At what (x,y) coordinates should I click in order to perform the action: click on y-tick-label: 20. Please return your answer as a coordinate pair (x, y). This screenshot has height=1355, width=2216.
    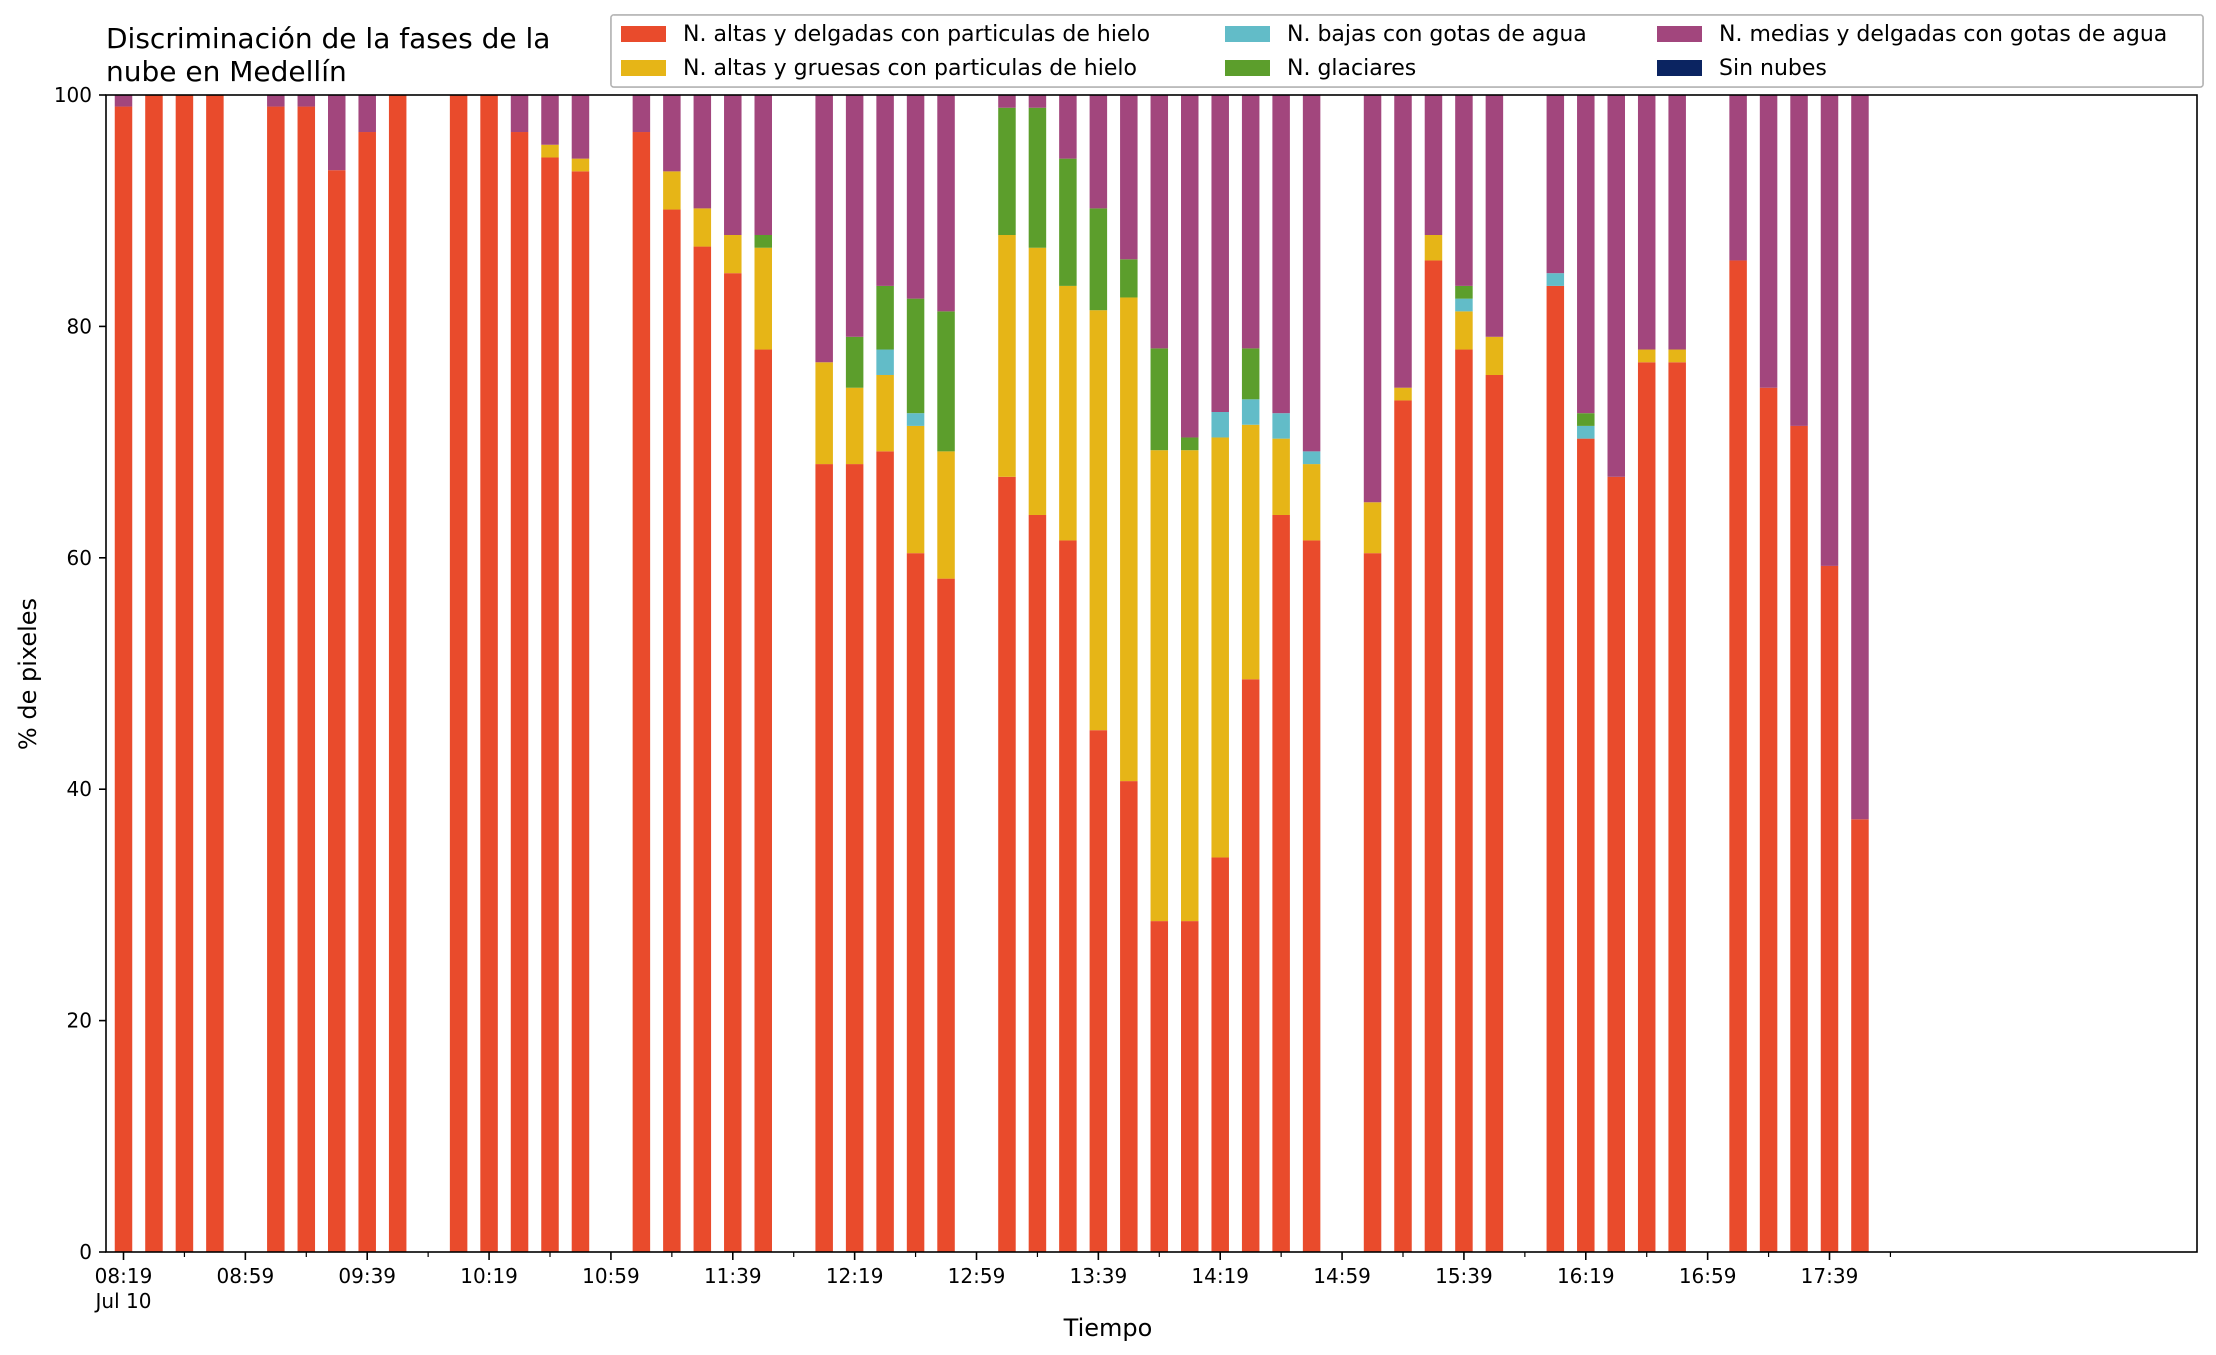
    Looking at the image, I should click on (79, 1021).